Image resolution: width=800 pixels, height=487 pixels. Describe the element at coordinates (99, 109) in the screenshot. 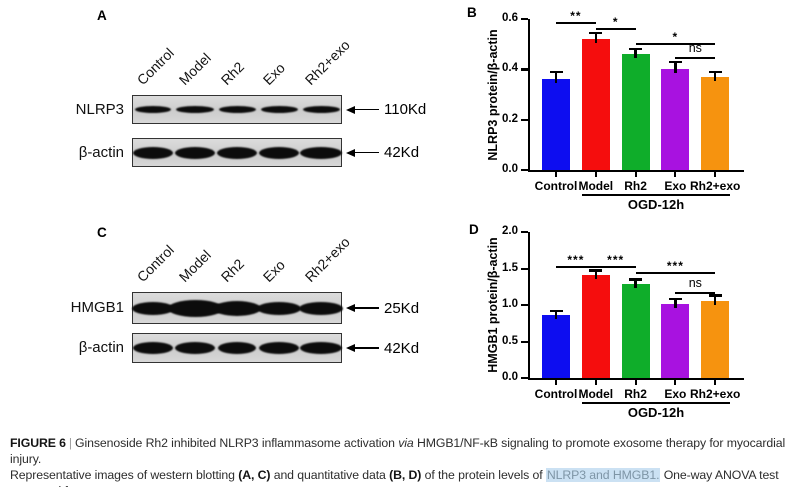

I see `protein-label-nlrp3: NLRP3` at that location.